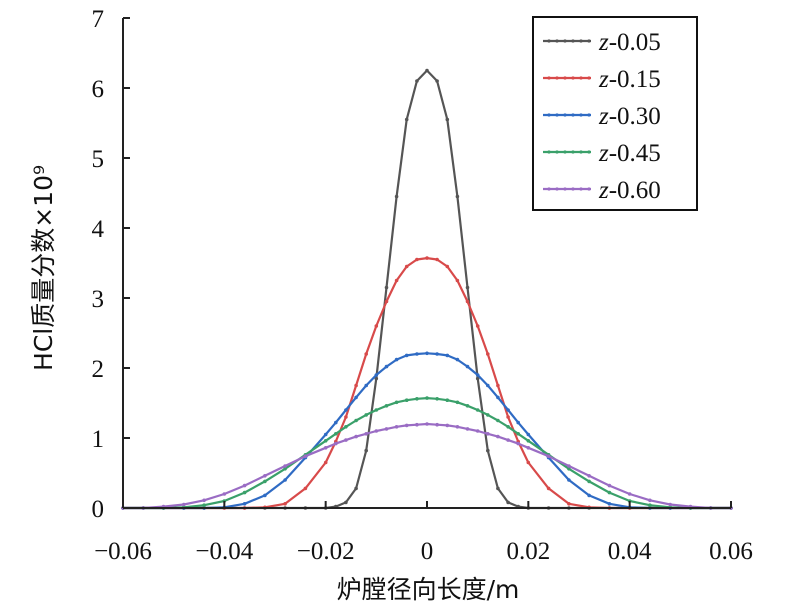 The width and height of the screenshot is (785, 609). What do you see at coordinates (326, 551) in the screenshot?
I see `x-tick-label: −0.02` at bounding box center [326, 551].